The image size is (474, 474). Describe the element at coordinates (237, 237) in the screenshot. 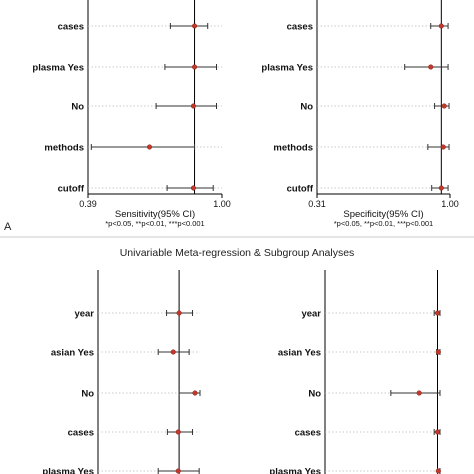

I see `panel-separator` at that location.